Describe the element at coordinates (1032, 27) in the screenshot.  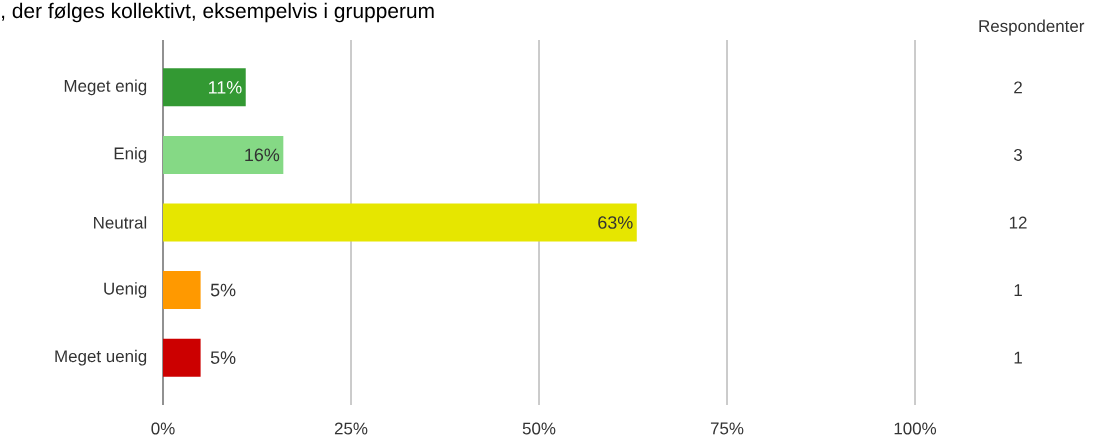
I see `text: Respondenter` at that location.